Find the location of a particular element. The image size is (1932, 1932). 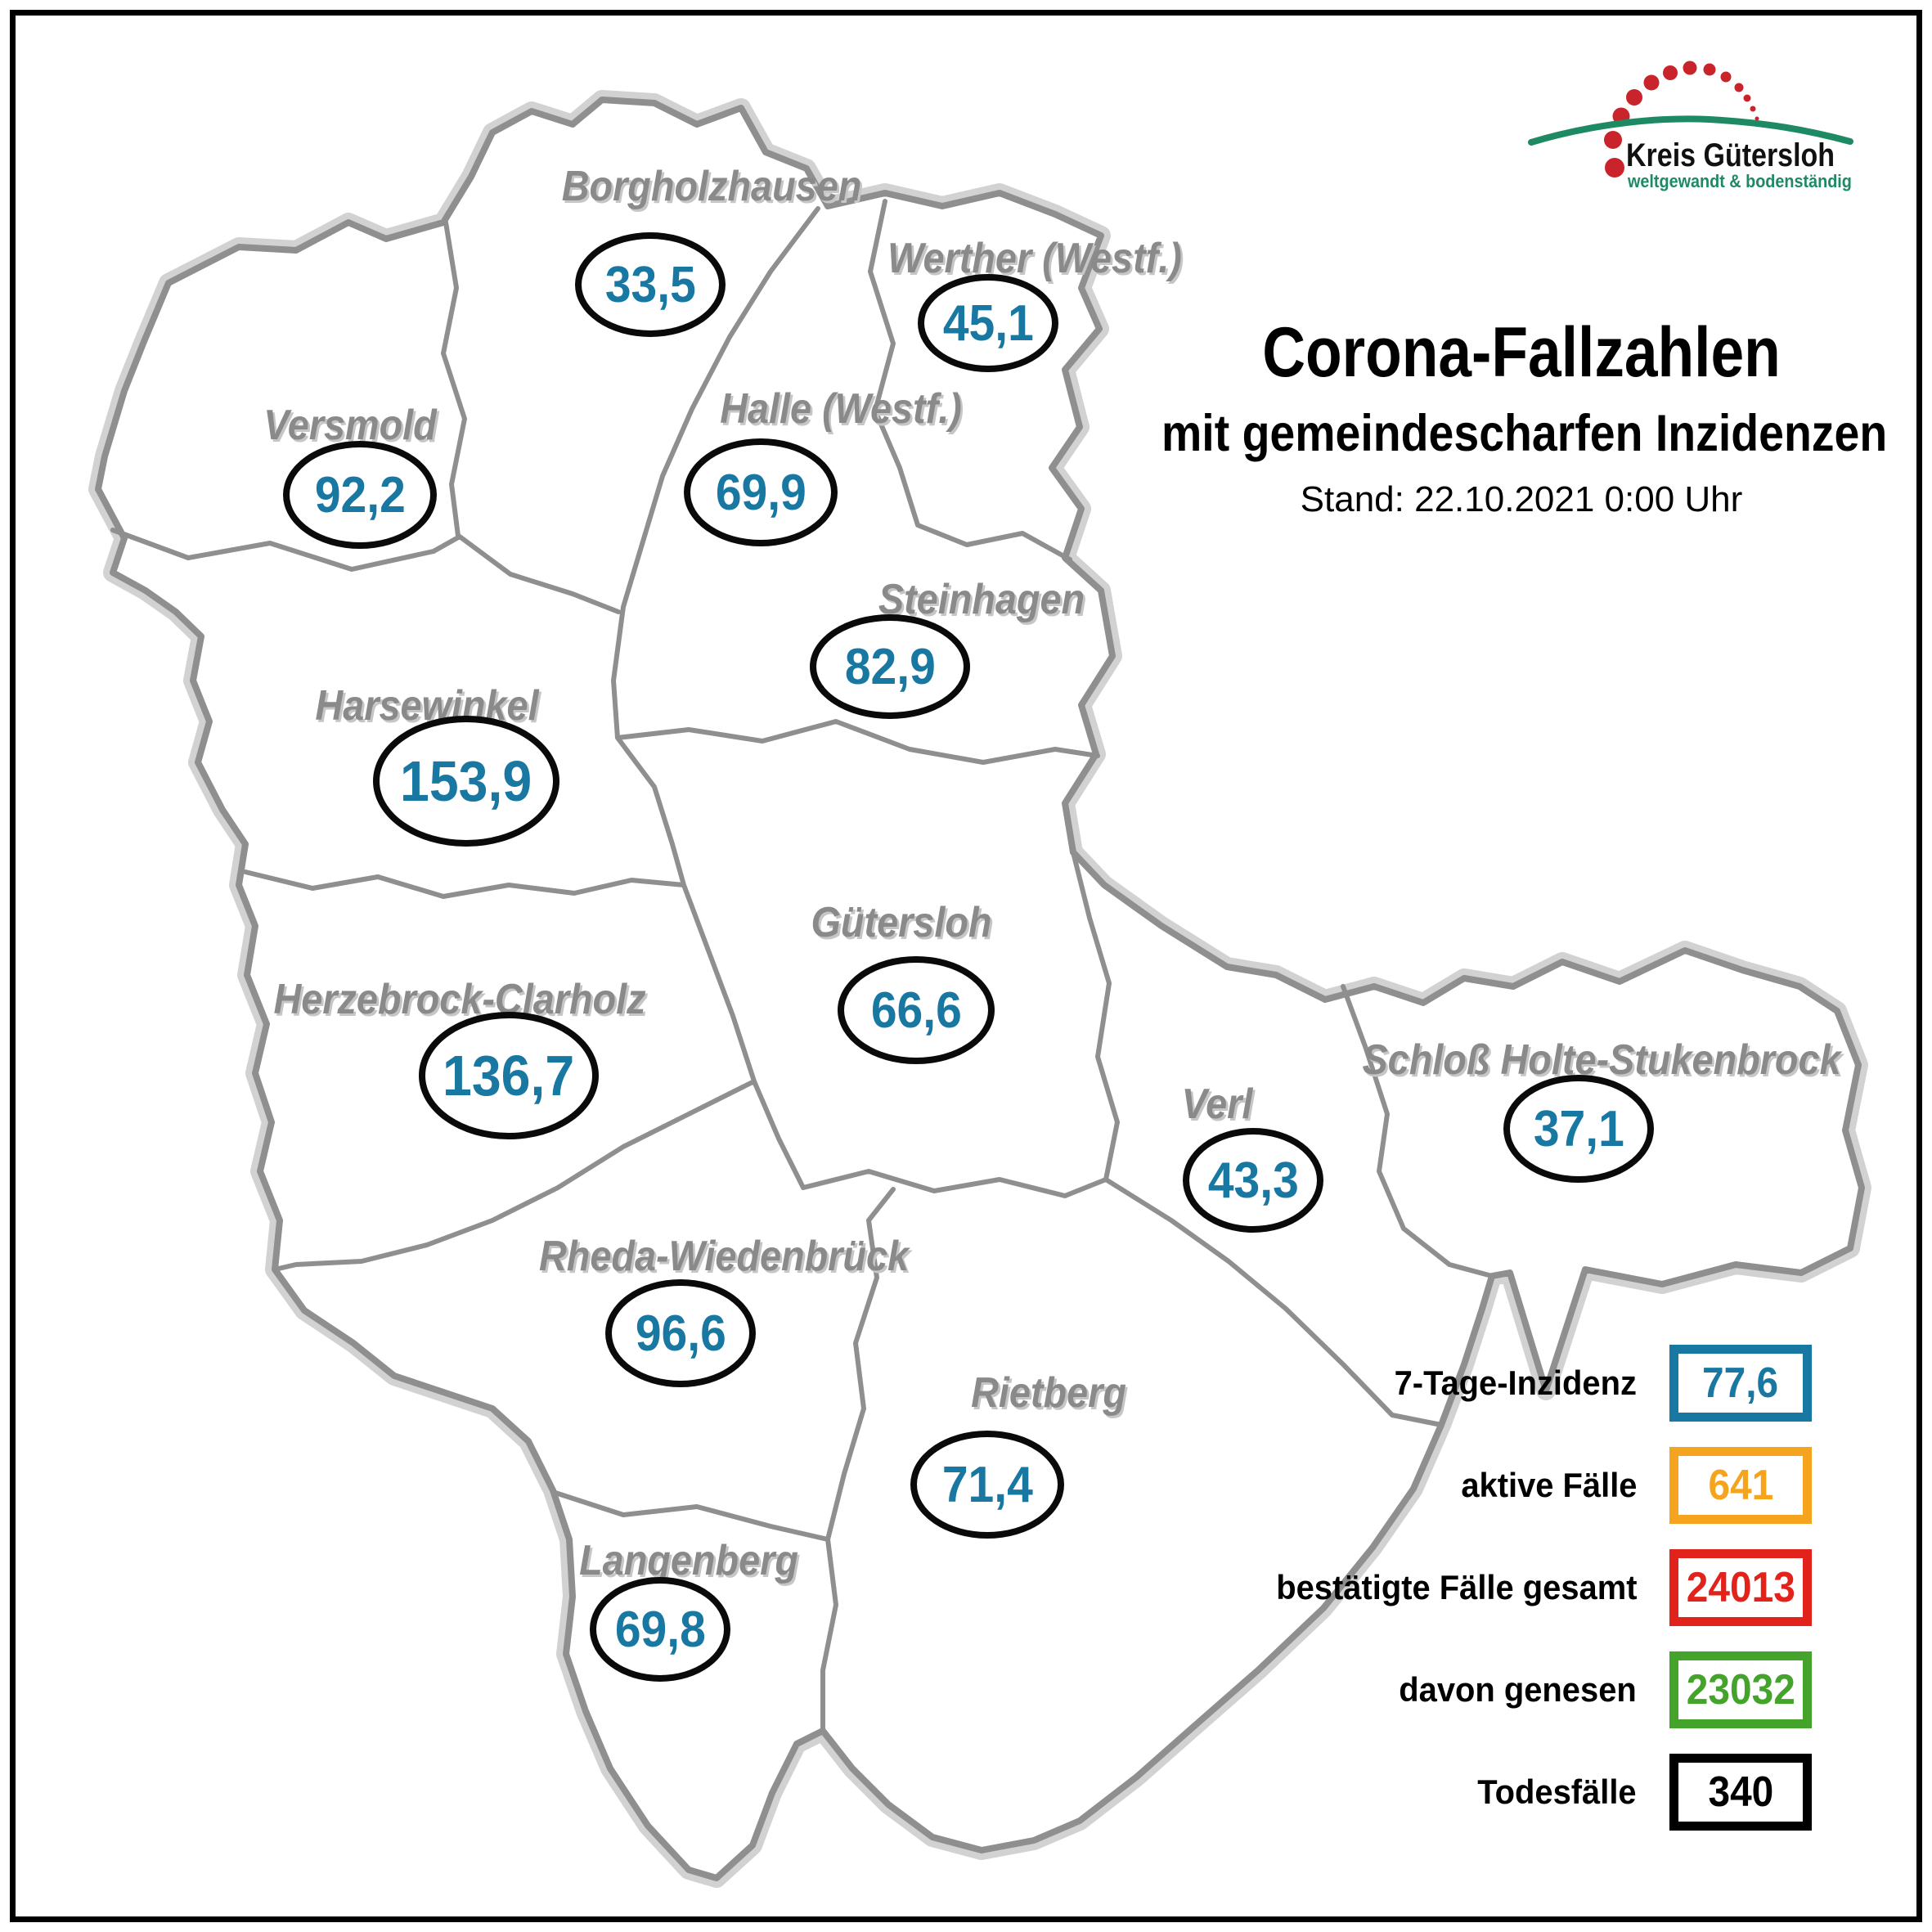

incidence-value-verl: 43,3 is located at coordinates (1253, 1181).